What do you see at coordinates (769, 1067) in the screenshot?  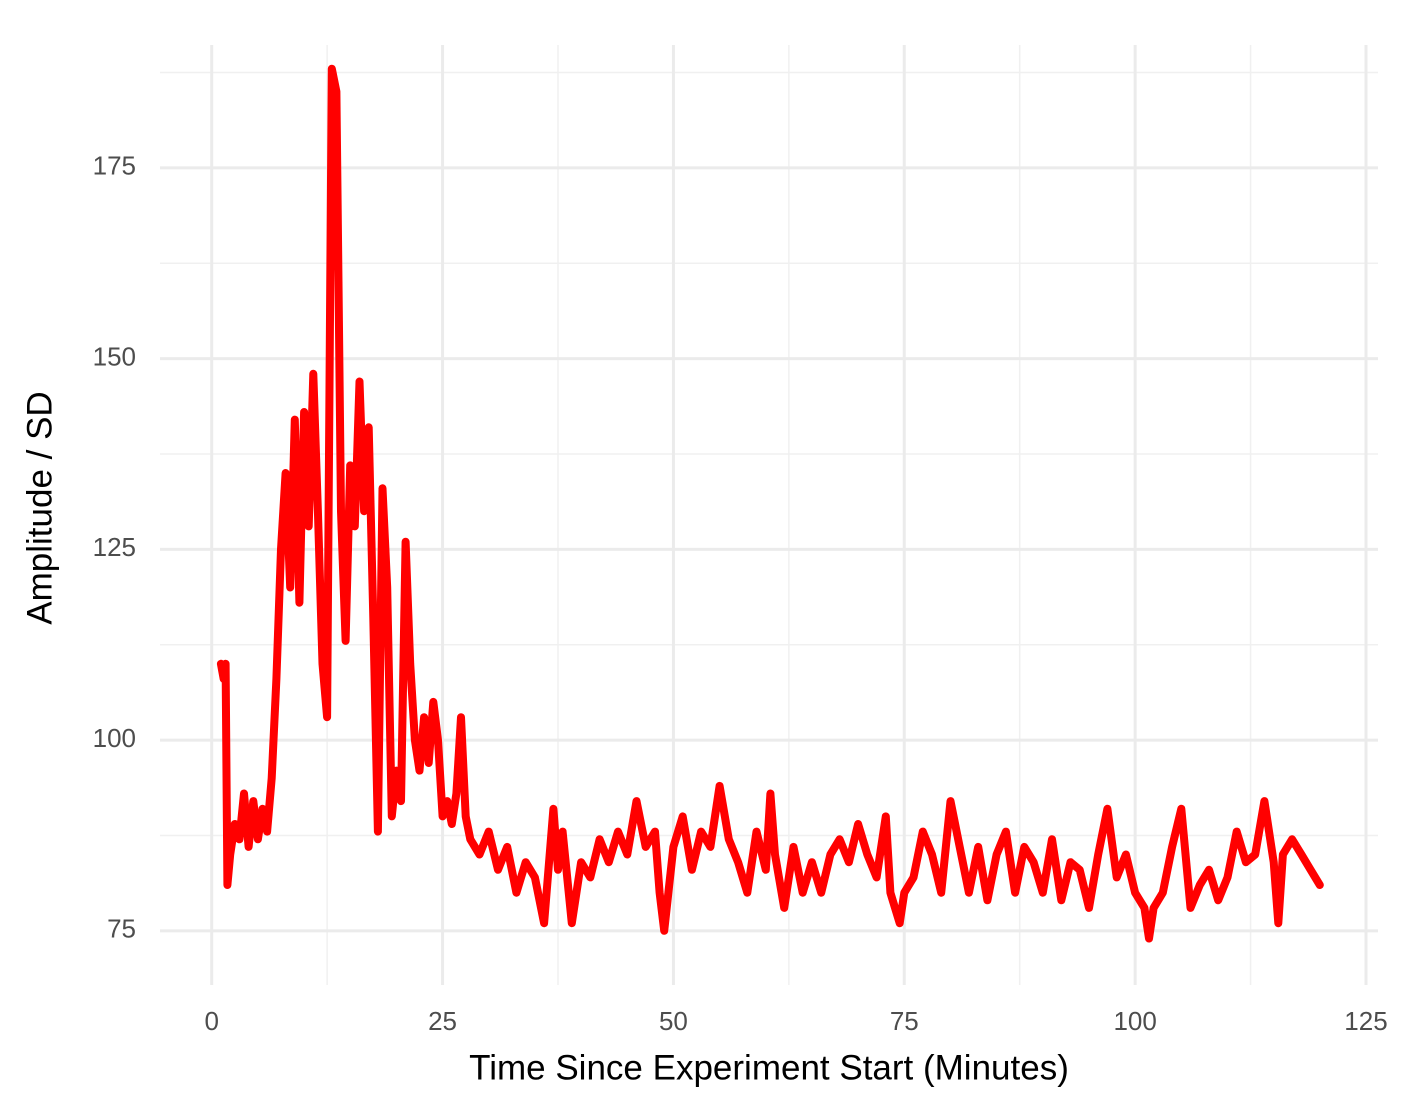 I see `x-axis-title: Time Since Experiment Start (Minutes)` at bounding box center [769, 1067].